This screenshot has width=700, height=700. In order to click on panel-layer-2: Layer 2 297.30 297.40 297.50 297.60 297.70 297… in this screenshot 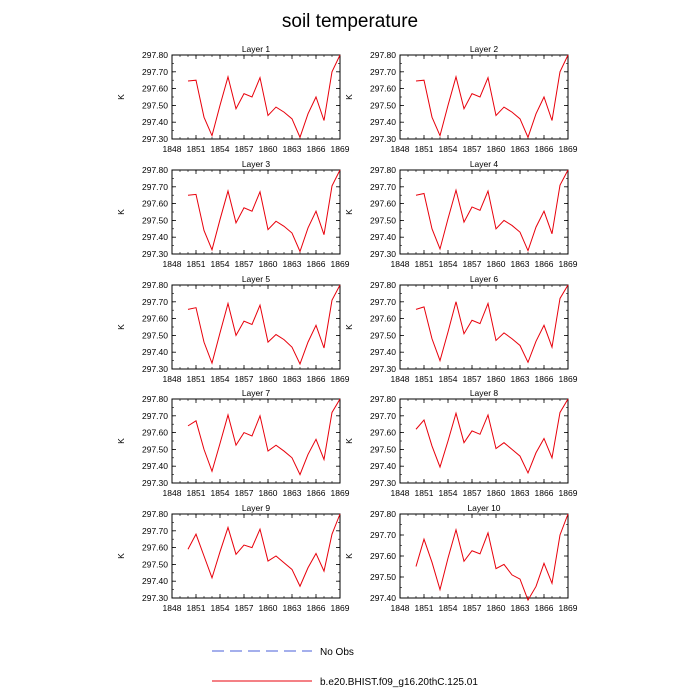, I will do `click(461, 99)`.